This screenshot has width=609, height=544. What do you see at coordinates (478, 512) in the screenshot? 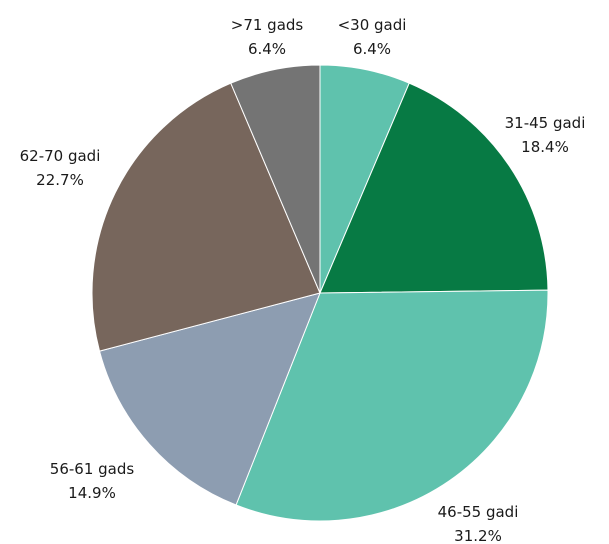
I see `slice-label-3: 46-55 gadi` at bounding box center [478, 512].